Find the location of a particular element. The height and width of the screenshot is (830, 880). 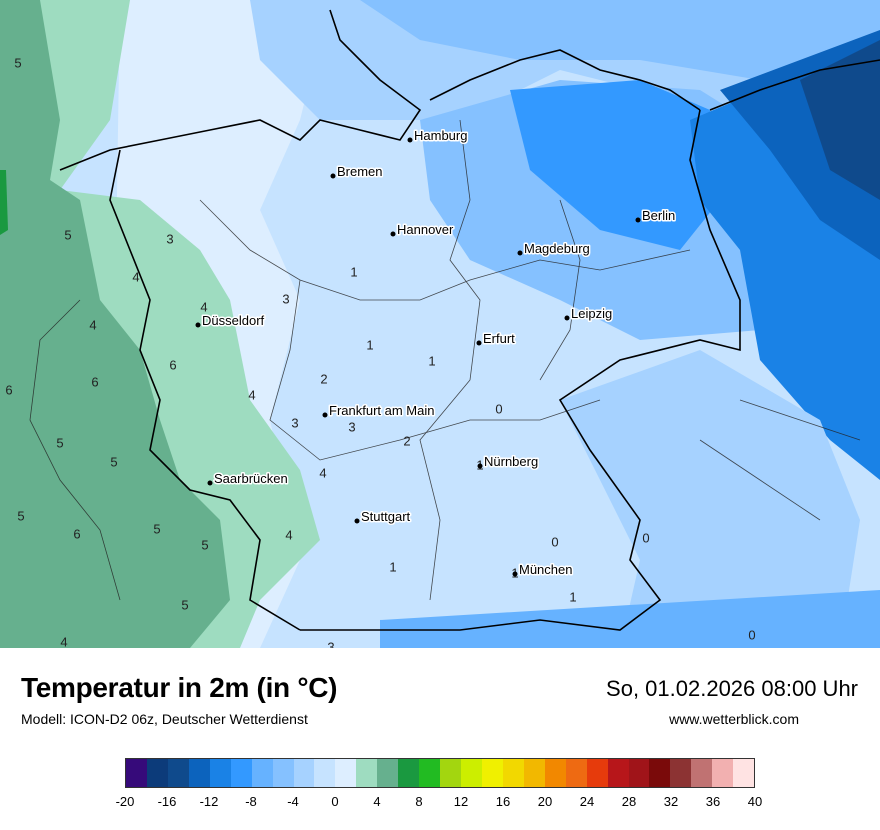

city-label: Saarbrücken is located at coordinates (251, 478).